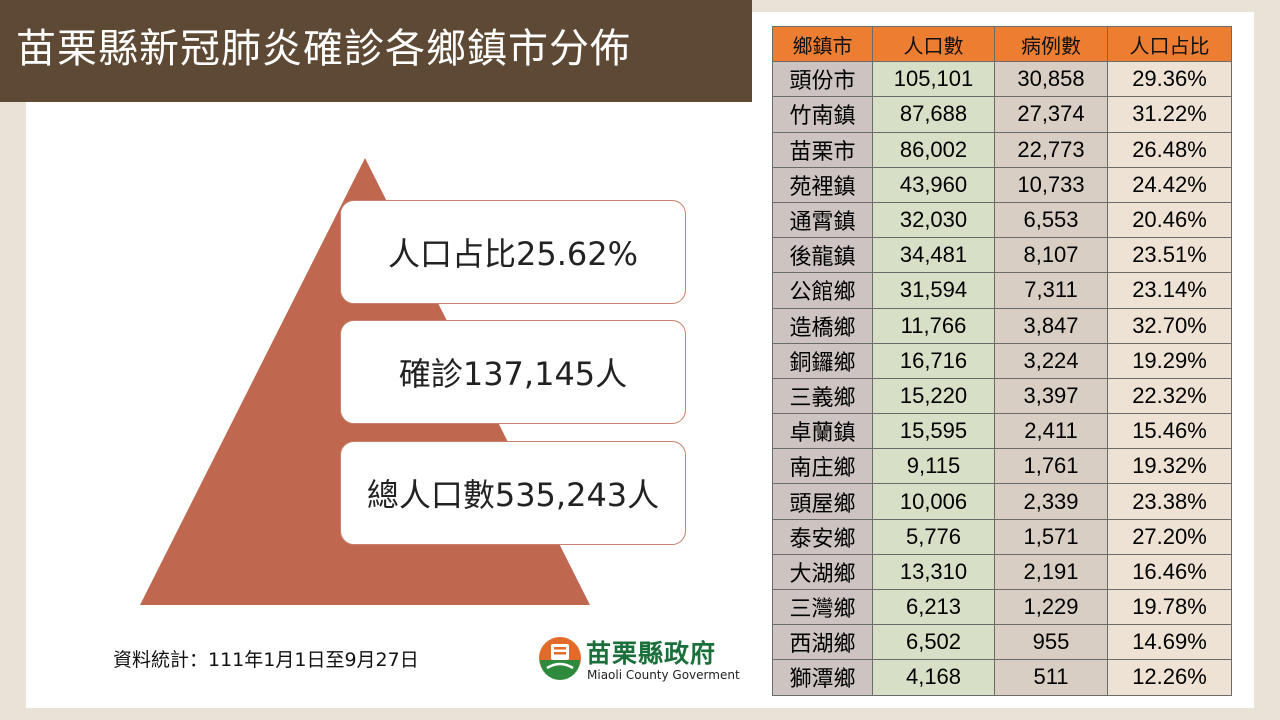 This screenshot has width=1280, height=720. I want to click on cell-population: 31,594, so click(933, 290).